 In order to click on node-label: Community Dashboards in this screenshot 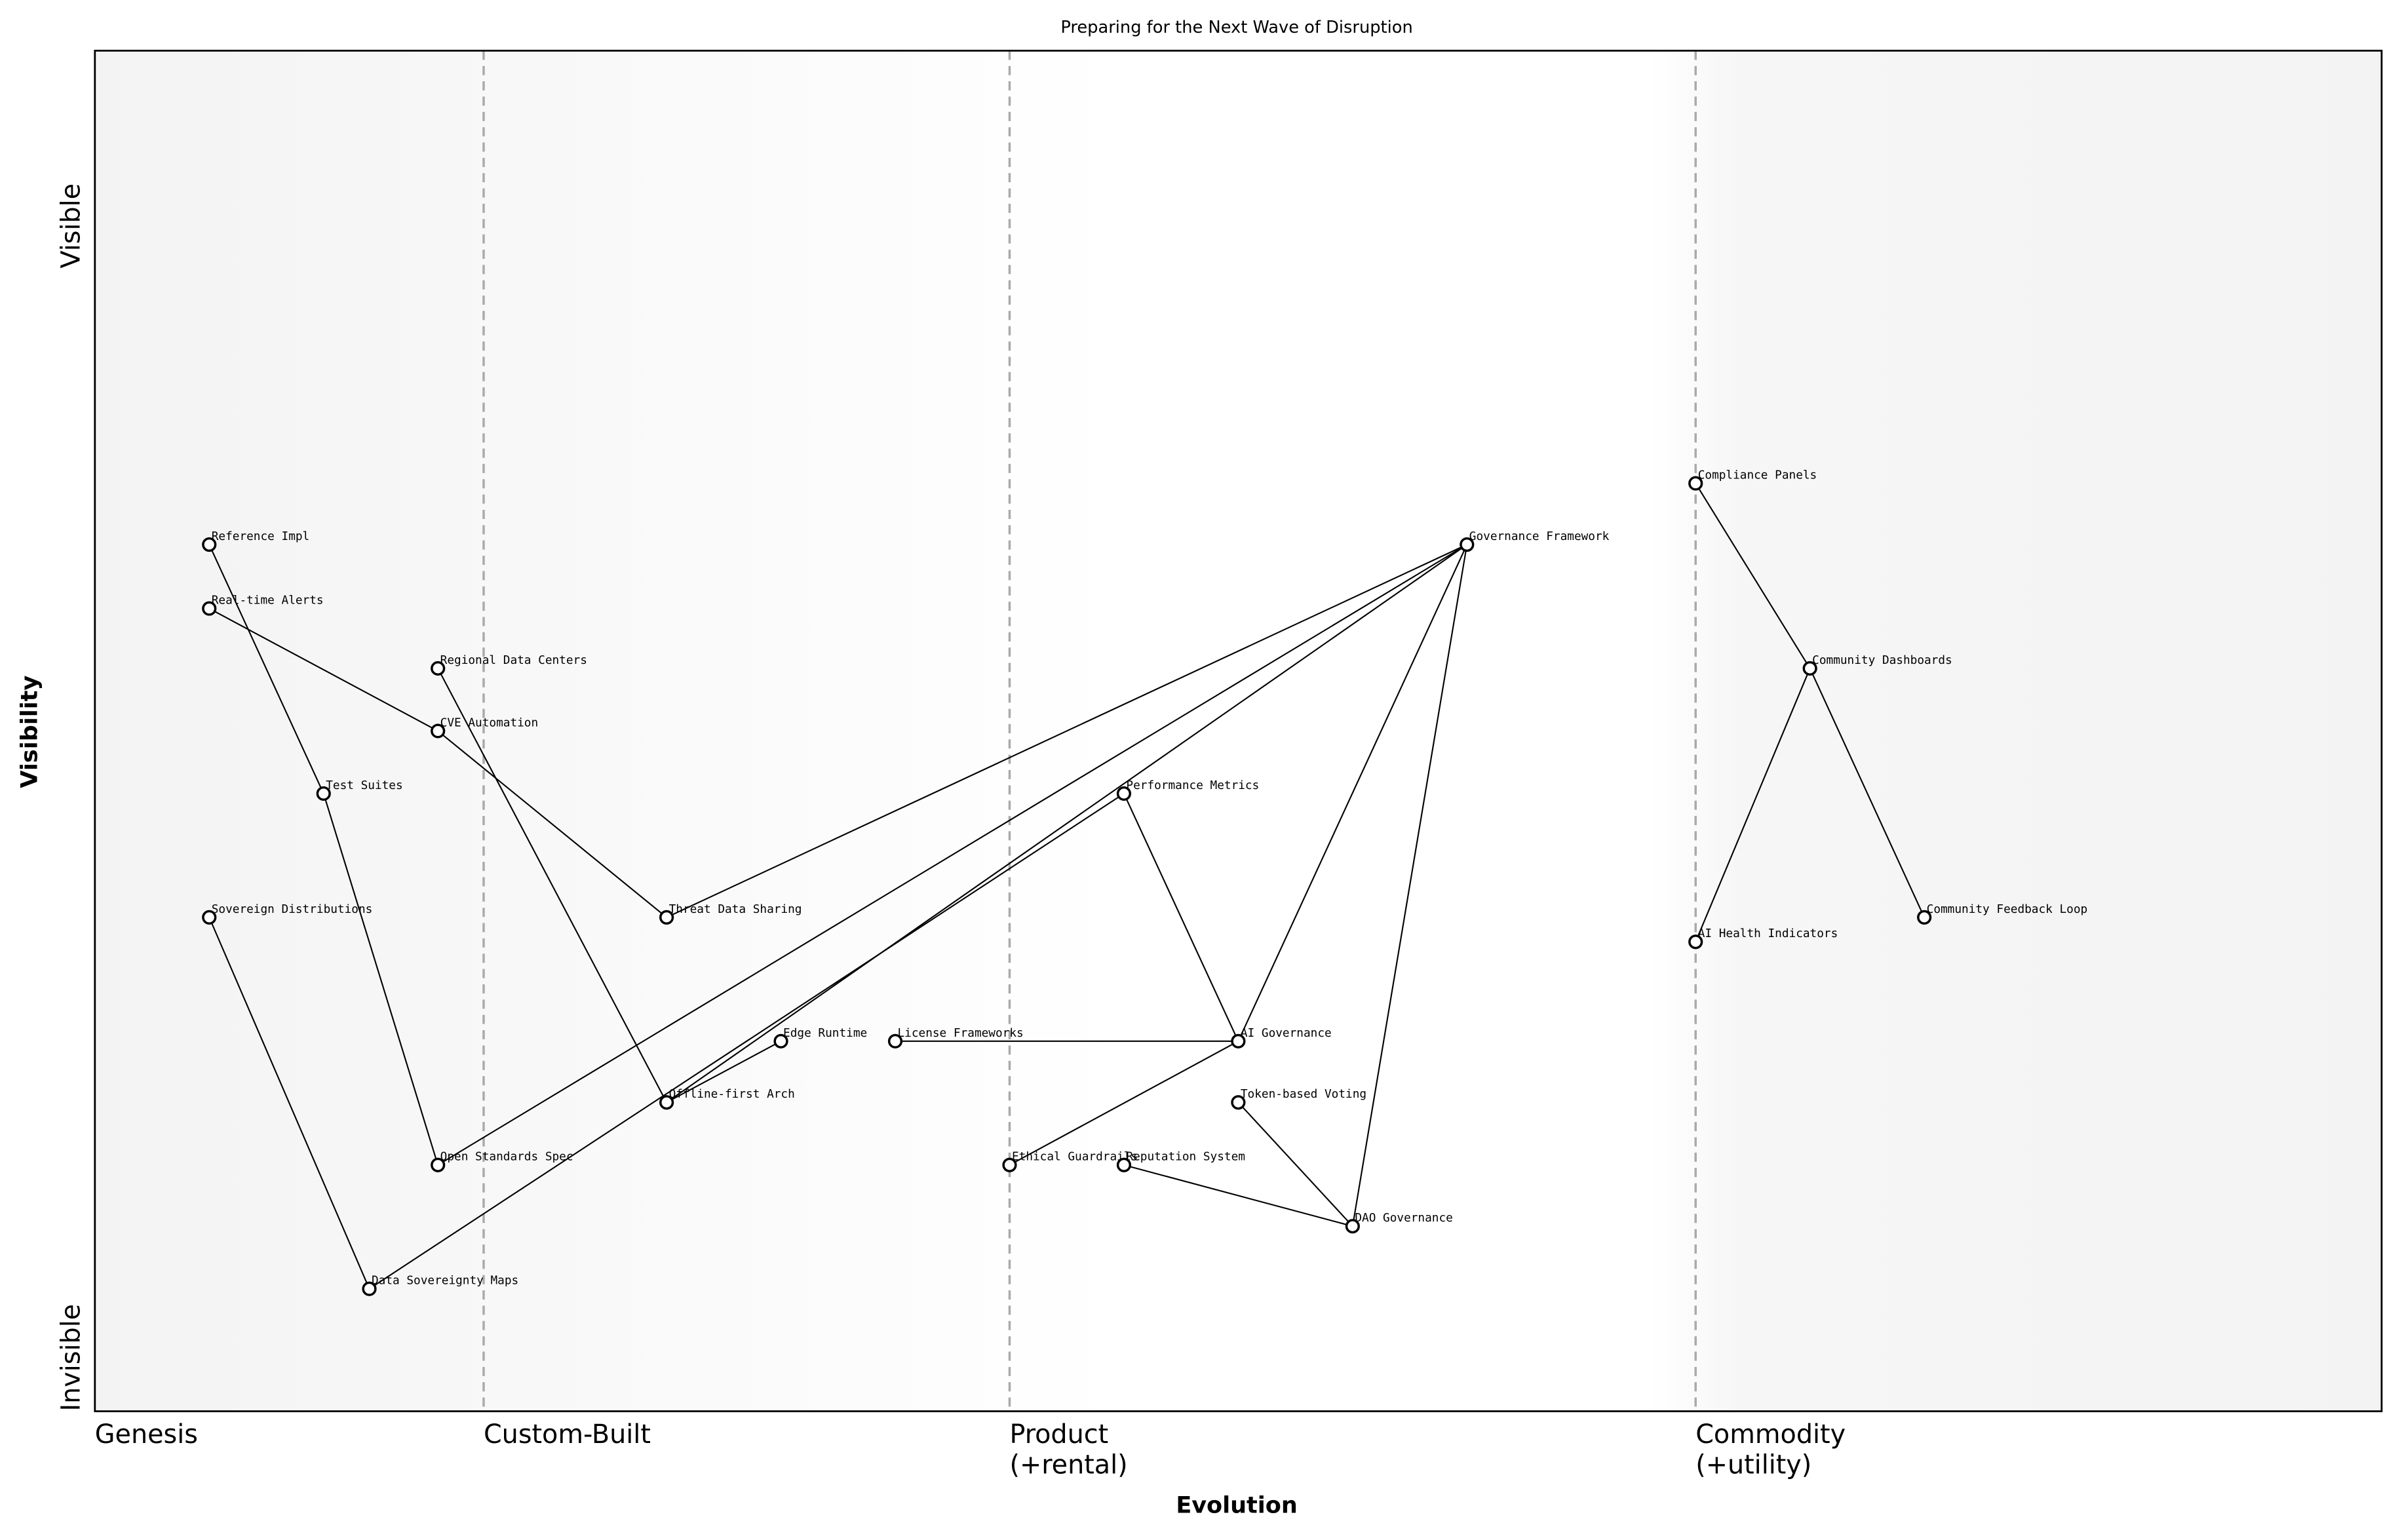, I will do `click(1882, 660)`.